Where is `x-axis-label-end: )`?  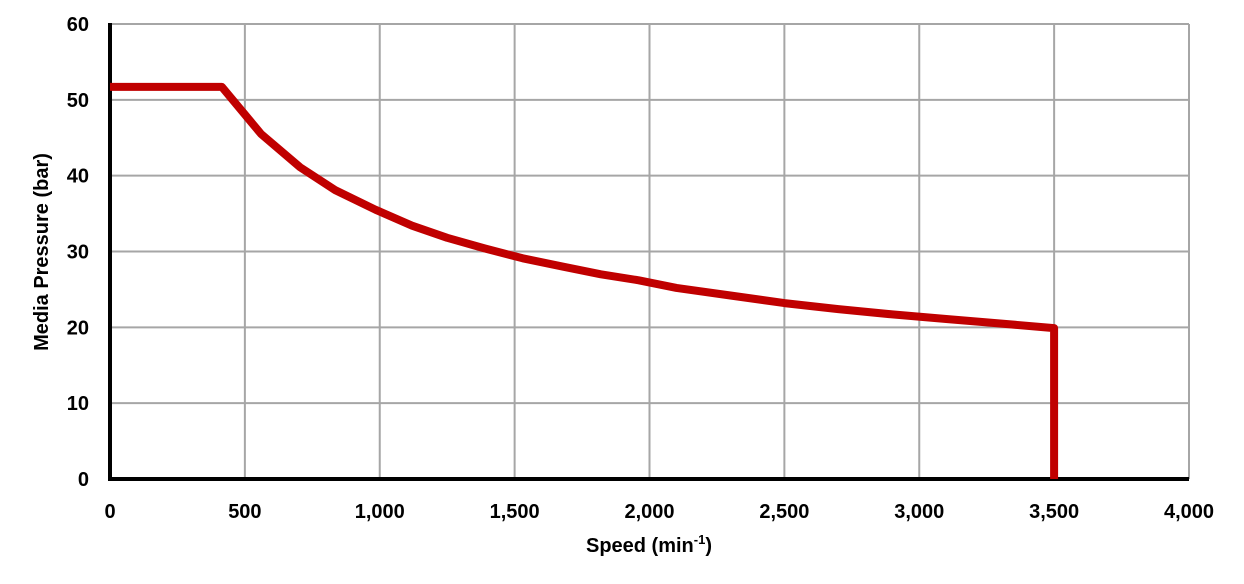
x-axis-label-end: ) is located at coordinates (708, 546).